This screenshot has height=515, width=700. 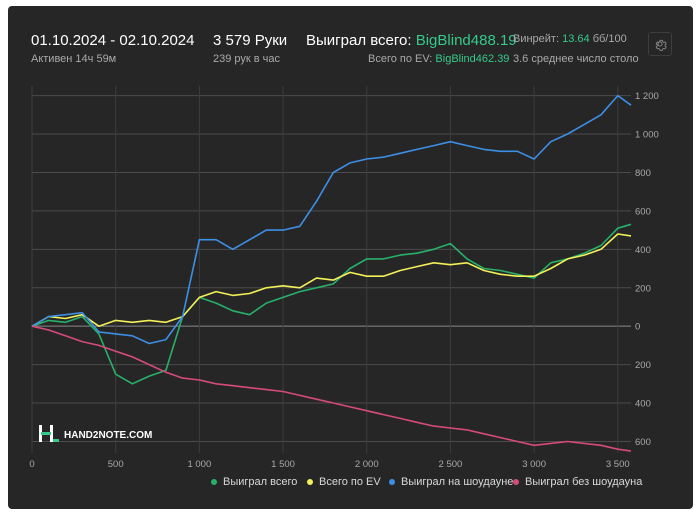 What do you see at coordinates (647, 135) in the screenshot?
I see `y-tick-label: 1 000` at bounding box center [647, 135].